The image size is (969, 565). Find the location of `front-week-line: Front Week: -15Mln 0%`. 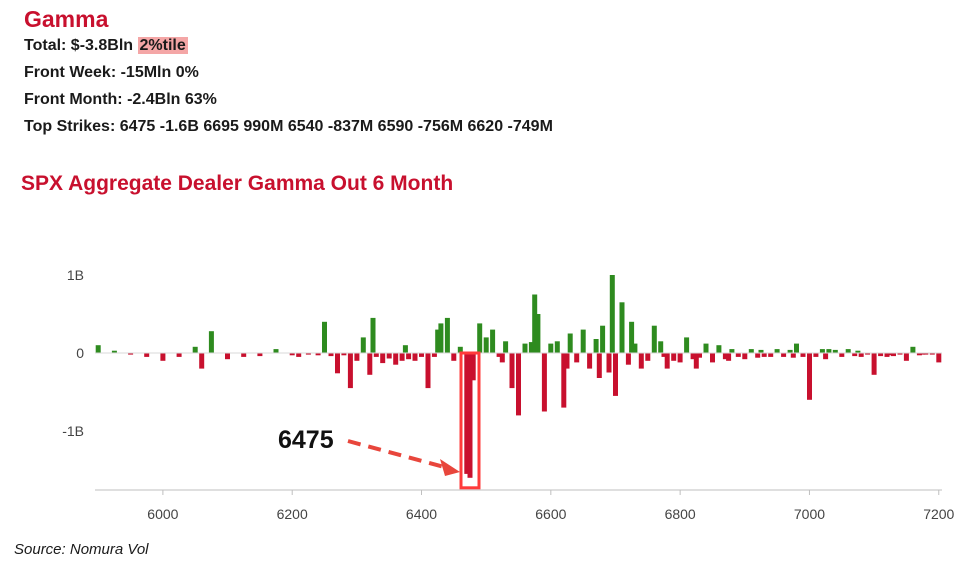

front-week-line: Front Week: -15Mln 0% is located at coordinates (111, 72).